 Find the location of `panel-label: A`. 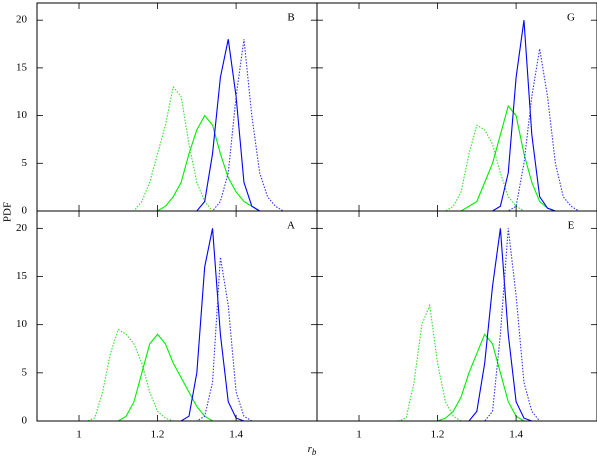

panel-label: A is located at coordinates (291, 226).